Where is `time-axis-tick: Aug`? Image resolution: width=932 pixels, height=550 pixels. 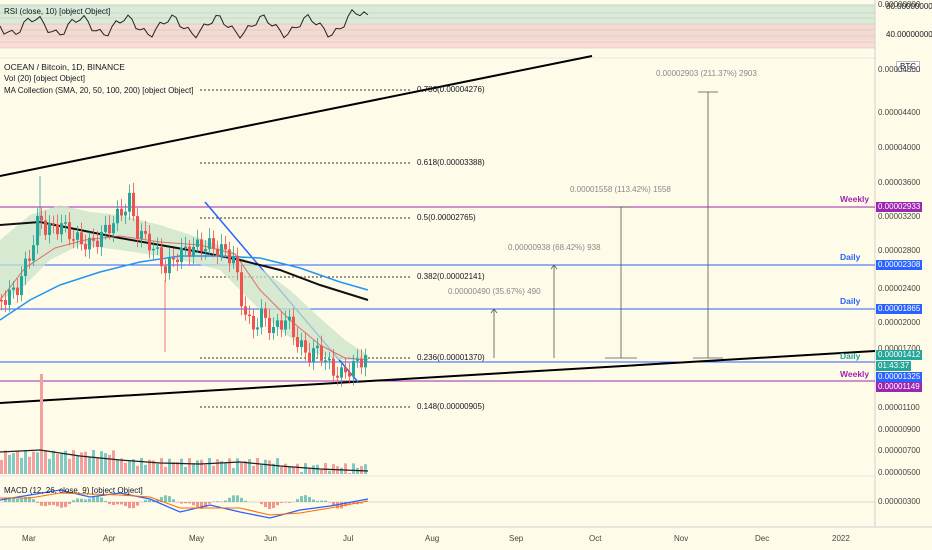
time-axis-tick: Aug is located at coordinates (432, 538).